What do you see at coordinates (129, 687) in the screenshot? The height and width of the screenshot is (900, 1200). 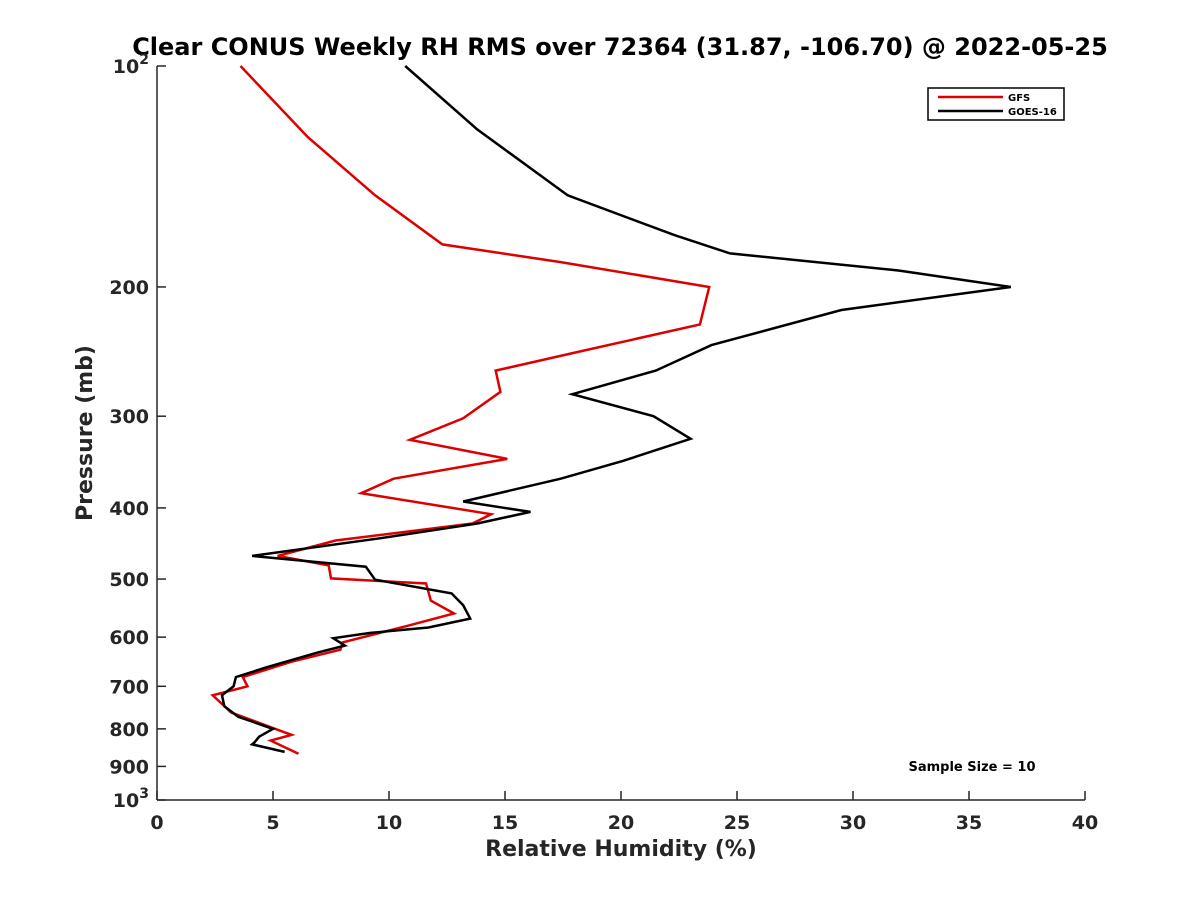 I see `y-tick-label: 700` at bounding box center [129, 687].